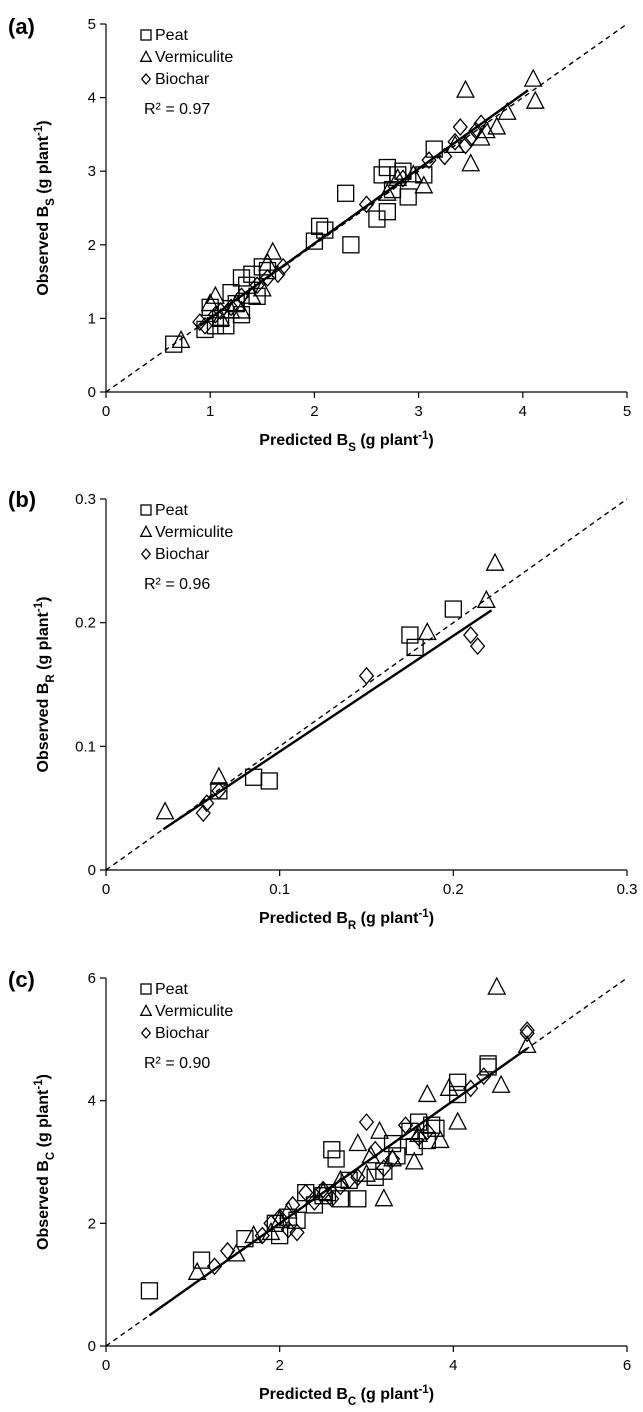 This screenshot has height=1412, width=643. What do you see at coordinates (92, 171) in the screenshot?
I see `y-tick-label: 3` at bounding box center [92, 171].